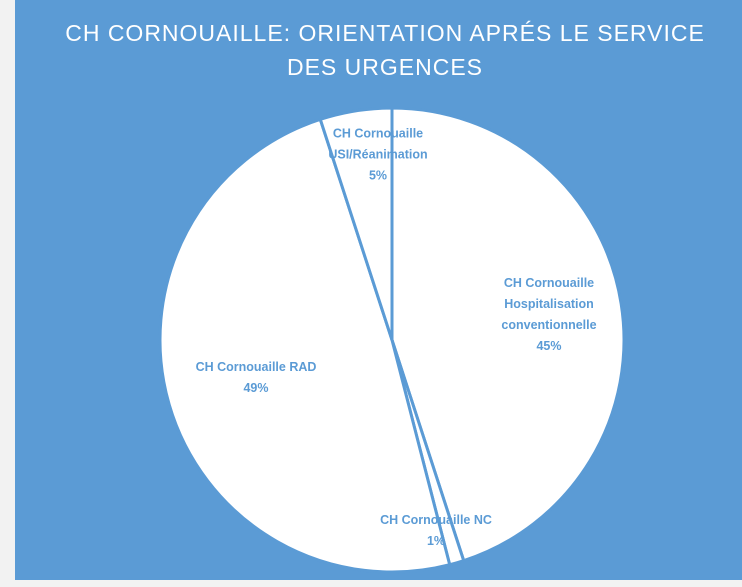  What do you see at coordinates (378, 175) in the screenshot?
I see `value-label: 5%` at bounding box center [378, 175].